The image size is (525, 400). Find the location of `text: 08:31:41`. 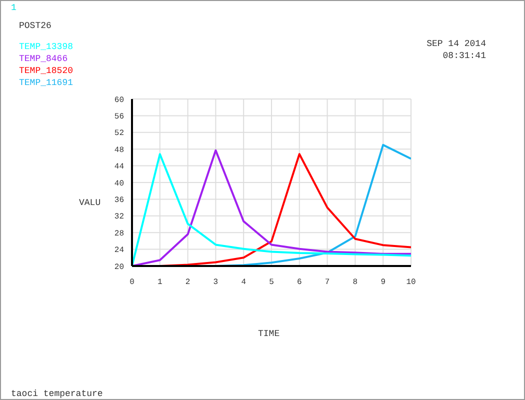

text: 08:31:41 is located at coordinates (464, 56).